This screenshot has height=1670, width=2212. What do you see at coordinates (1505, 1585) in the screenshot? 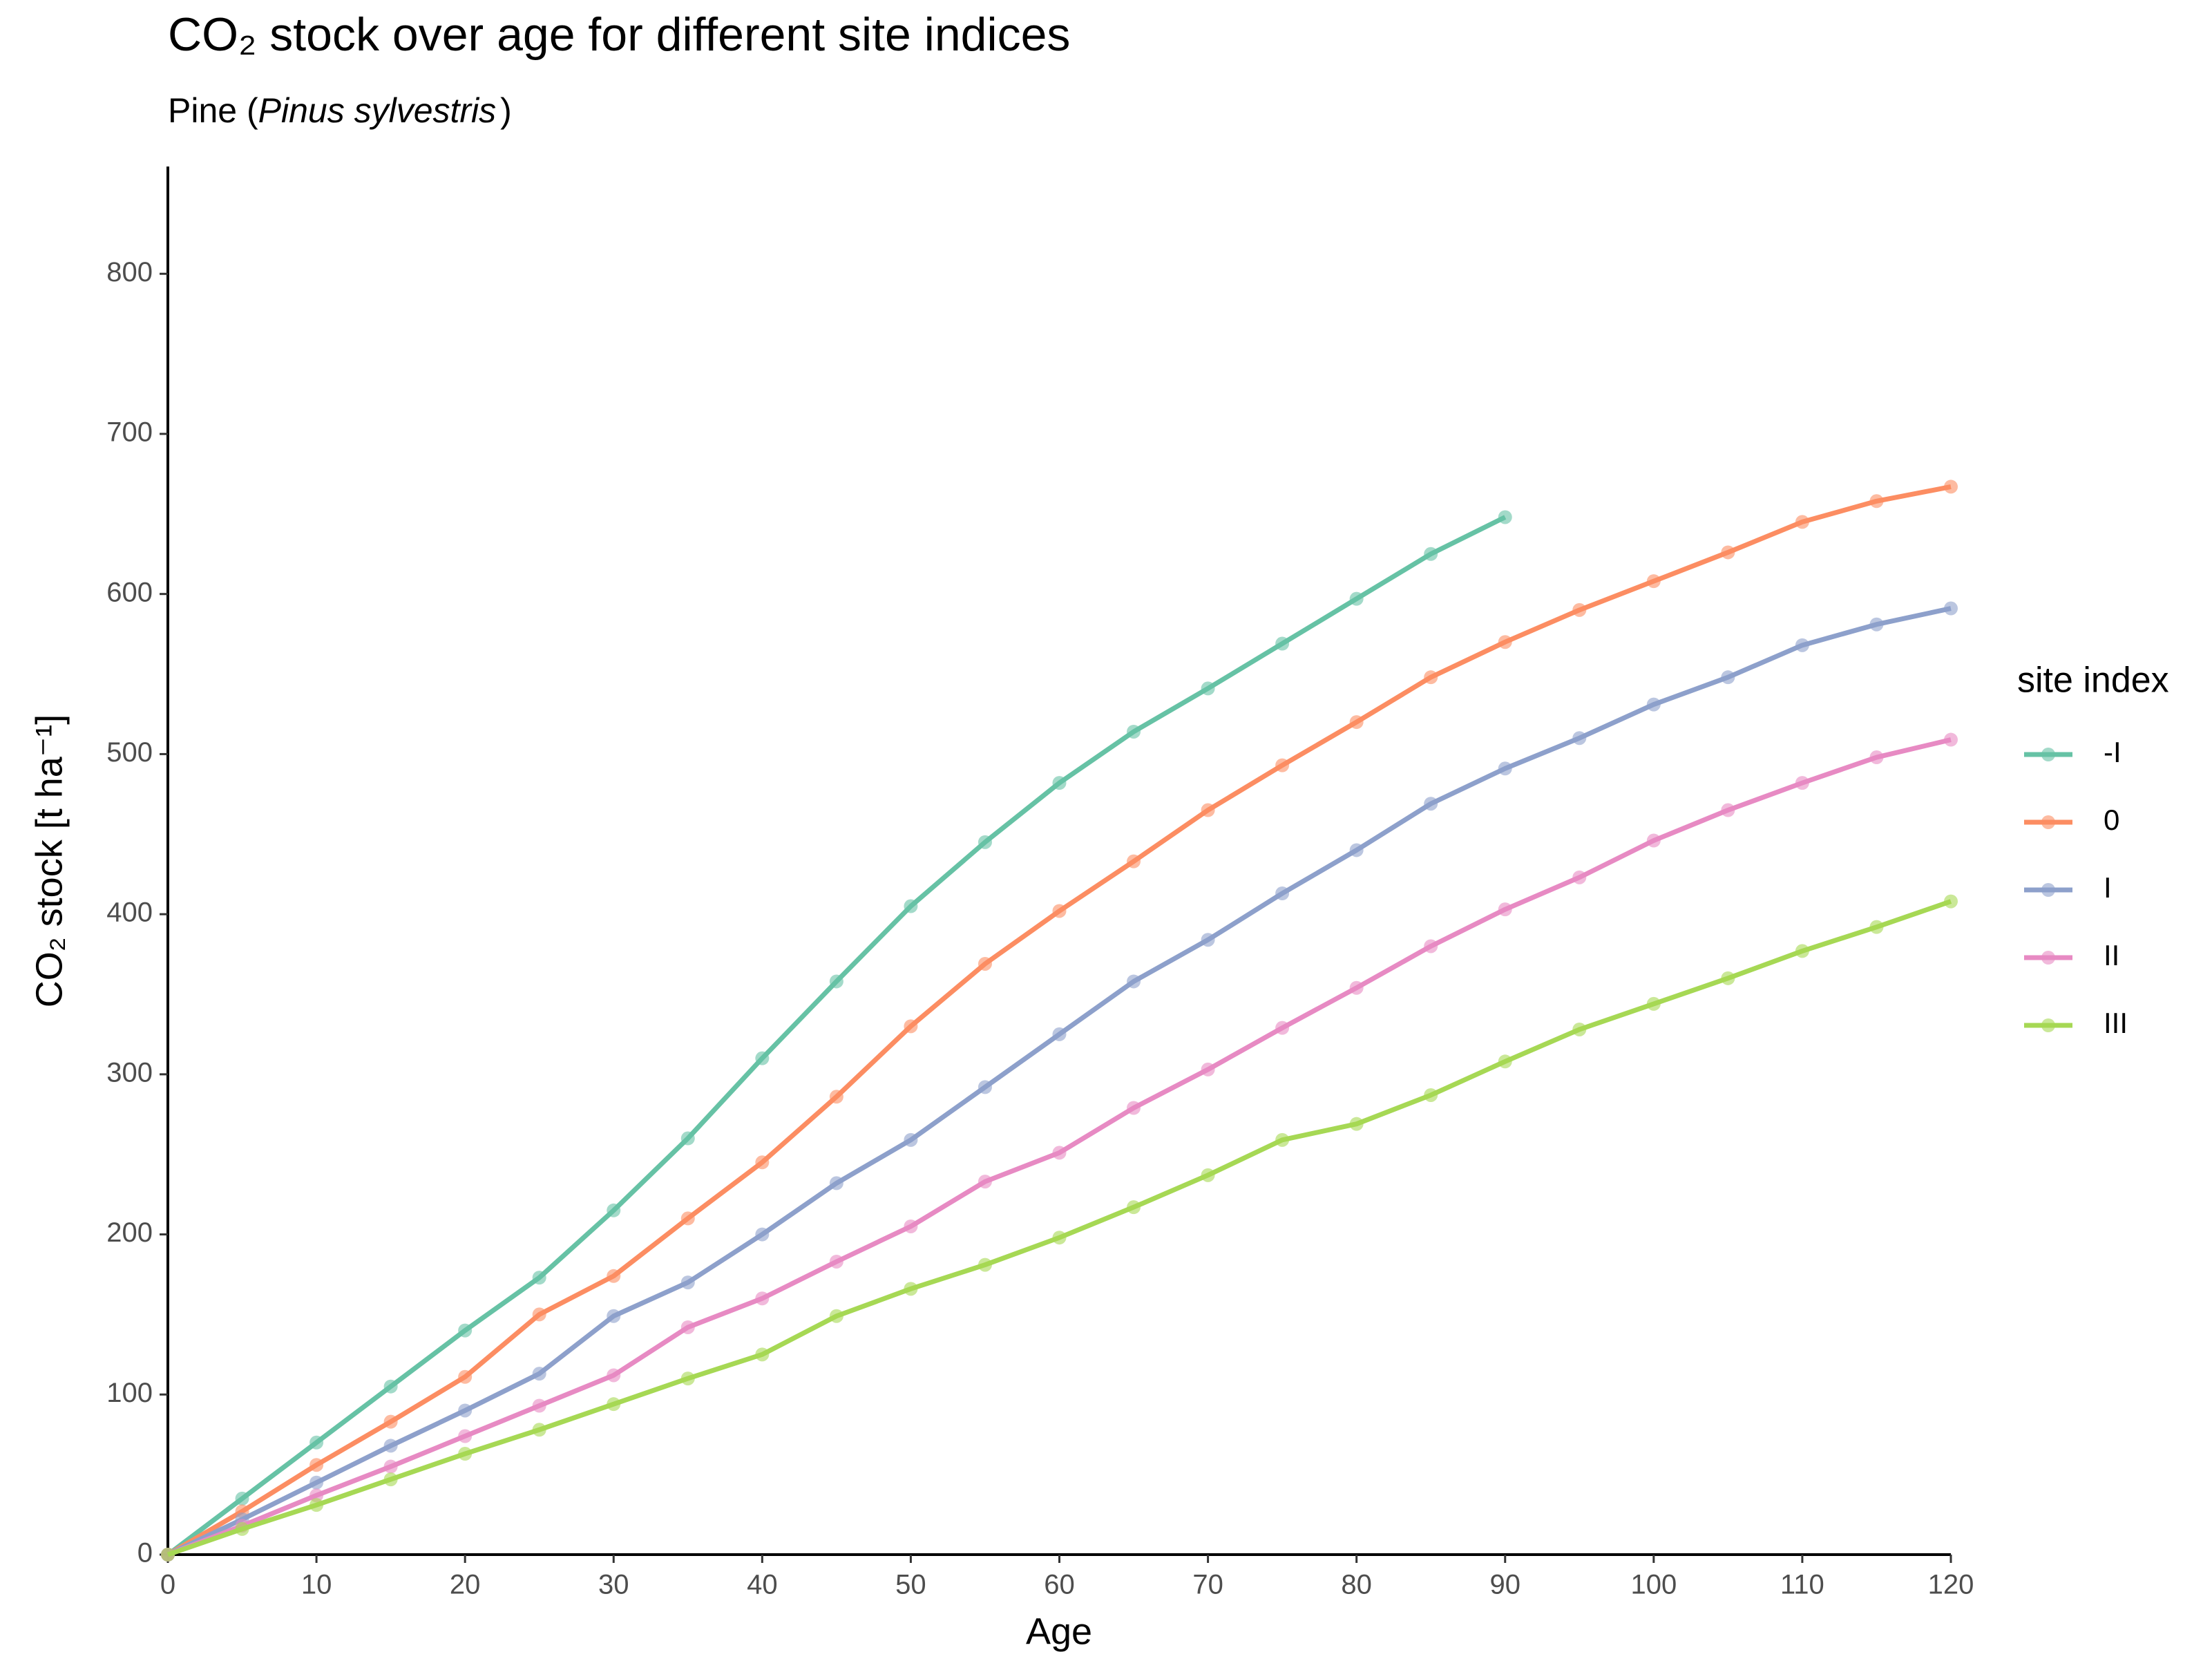
I see `x-tick-label: 90` at bounding box center [1505, 1585].